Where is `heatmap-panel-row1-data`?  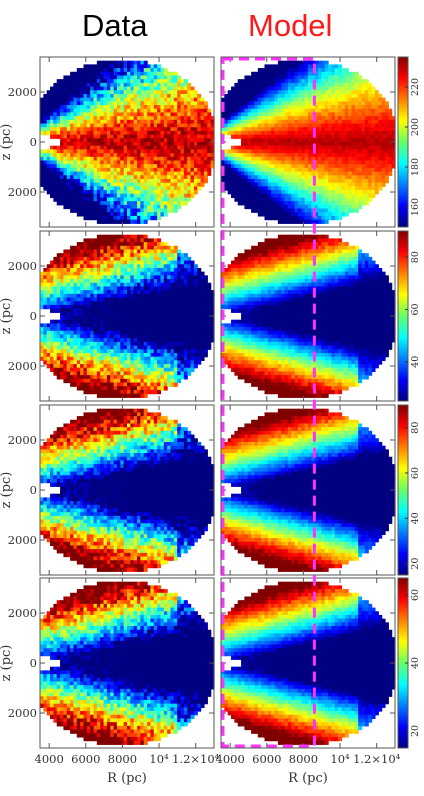
heatmap-panel-row1-data is located at coordinates (127, 142).